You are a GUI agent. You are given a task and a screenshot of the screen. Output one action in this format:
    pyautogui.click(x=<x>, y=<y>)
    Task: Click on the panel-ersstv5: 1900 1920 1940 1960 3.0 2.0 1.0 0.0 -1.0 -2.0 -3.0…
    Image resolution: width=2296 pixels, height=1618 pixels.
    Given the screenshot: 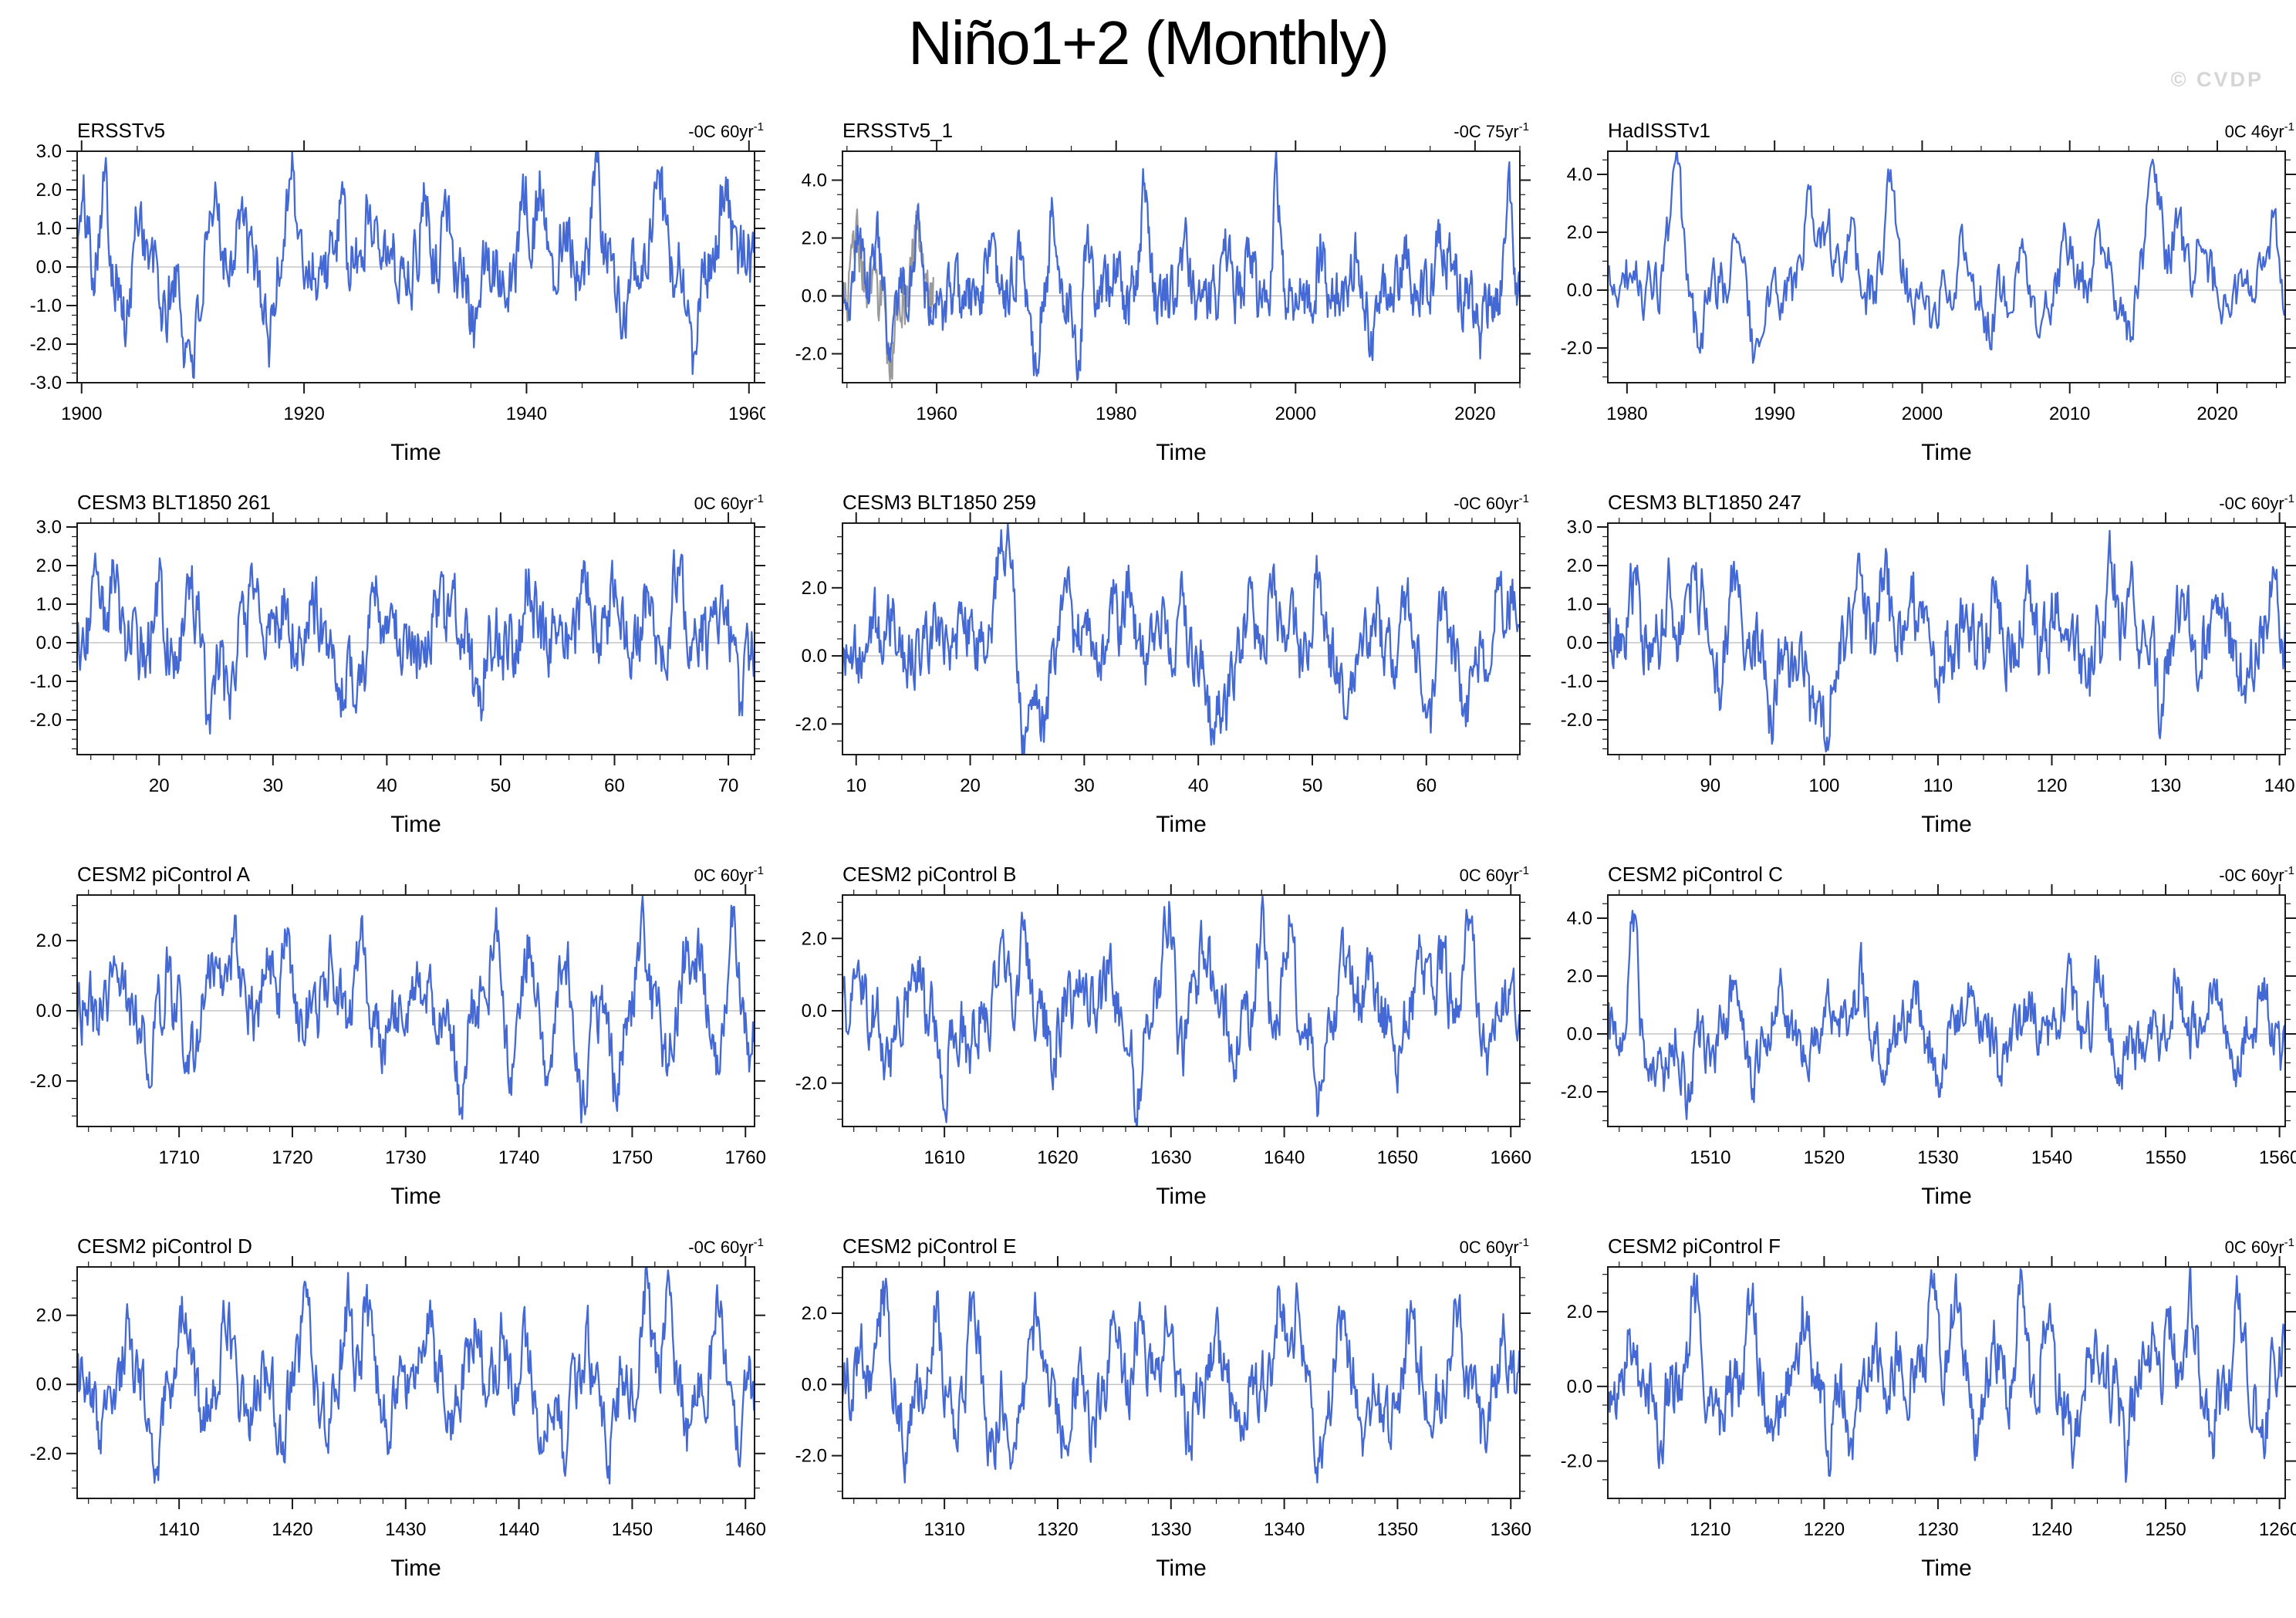 What is the action you would take?
    pyautogui.click(x=382, y=303)
    